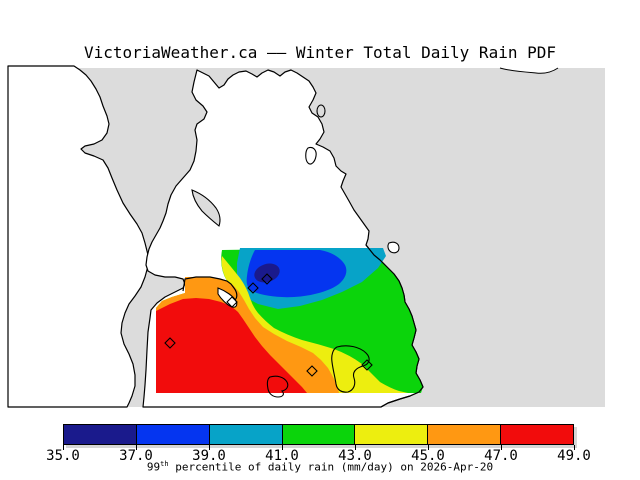 This screenshot has width=640, height=480. What do you see at coordinates (100, 434) in the screenshot?
I see `colorbar-segment-35.0-37.0` at bounding box center [100, 434].